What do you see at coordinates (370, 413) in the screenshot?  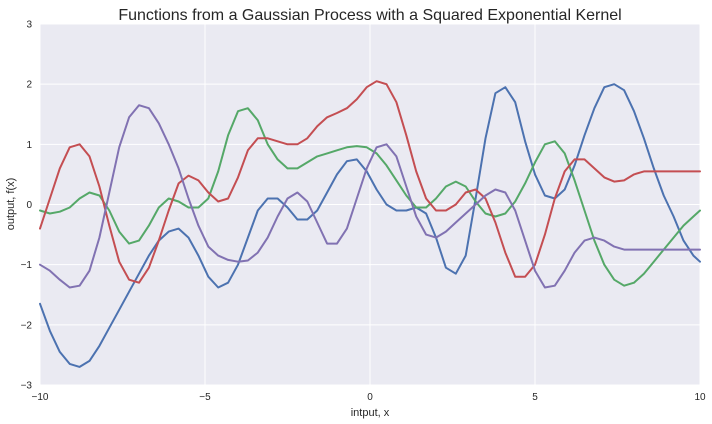 I see `x-axis-label: intput, x` at bounding box center [370, 413].